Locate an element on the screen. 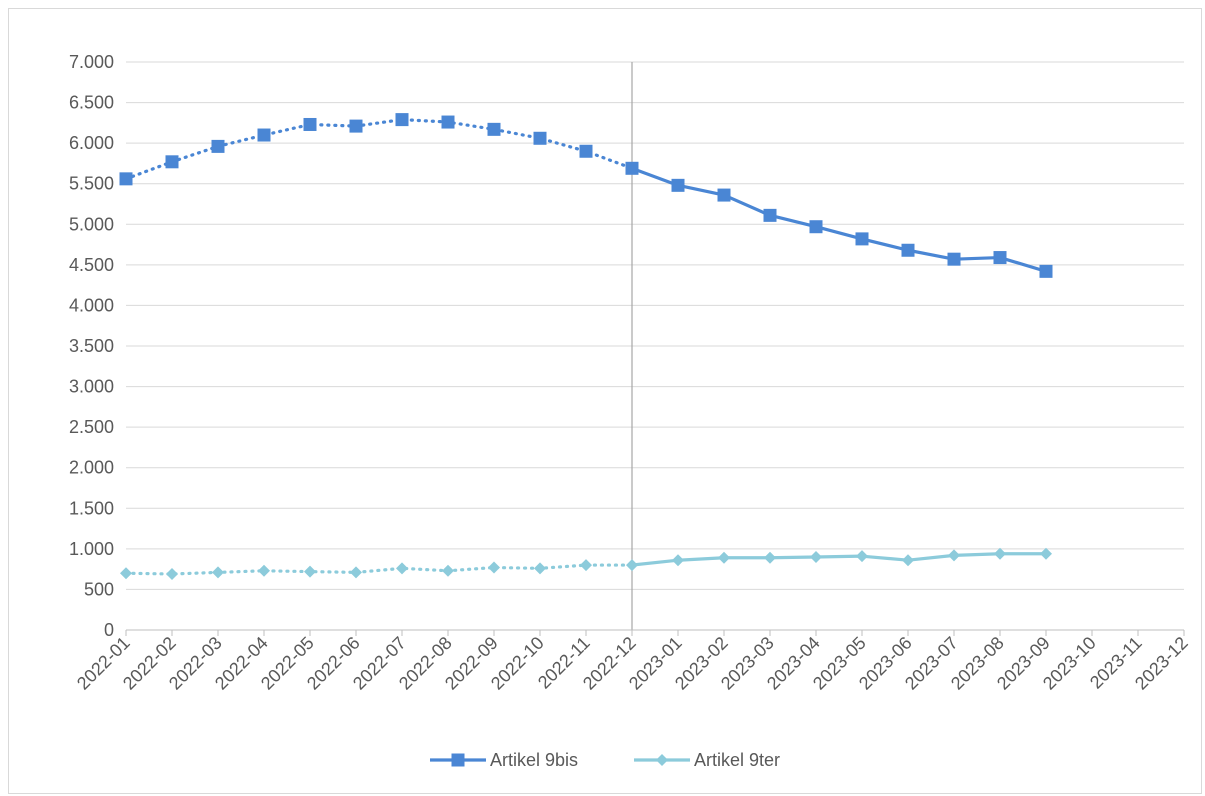  y-tick-label: 5.000 is located at coordinates (91, 224).